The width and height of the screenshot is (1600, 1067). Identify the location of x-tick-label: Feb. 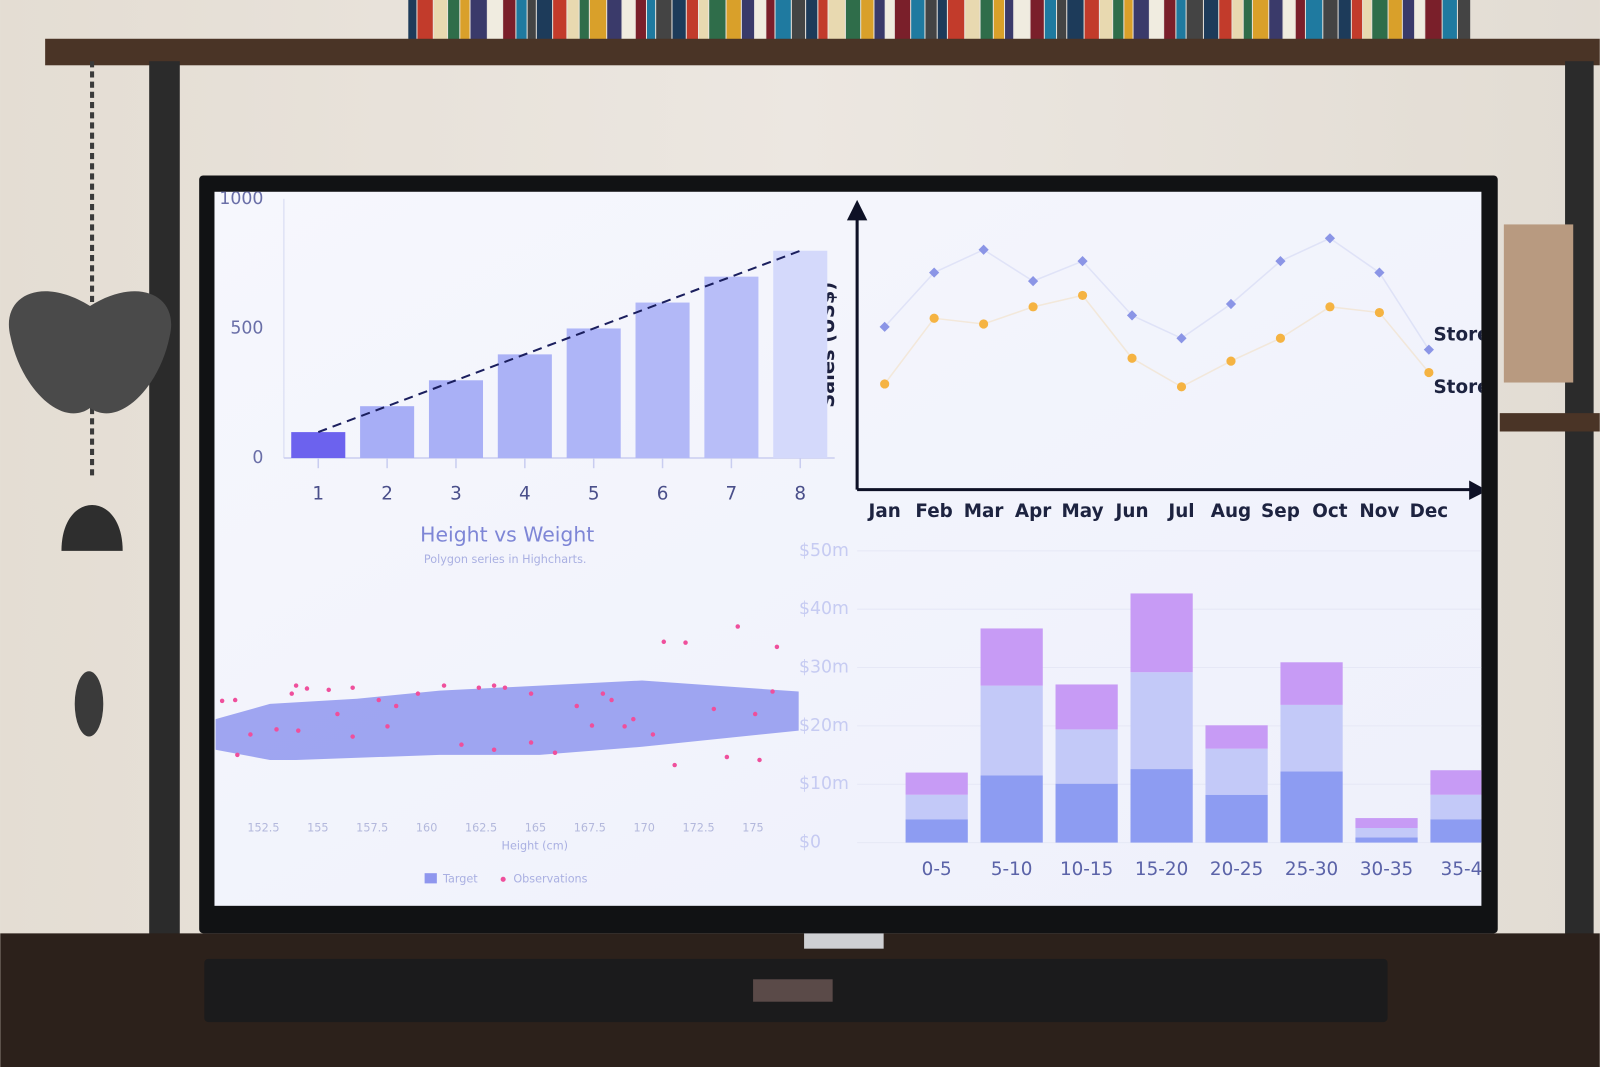
(933, 511).